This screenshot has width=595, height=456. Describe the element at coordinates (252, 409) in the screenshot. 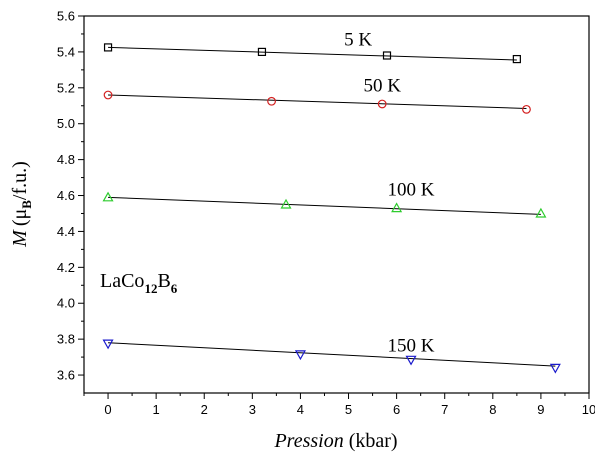

I see `x-tick-label: 3` at that location.